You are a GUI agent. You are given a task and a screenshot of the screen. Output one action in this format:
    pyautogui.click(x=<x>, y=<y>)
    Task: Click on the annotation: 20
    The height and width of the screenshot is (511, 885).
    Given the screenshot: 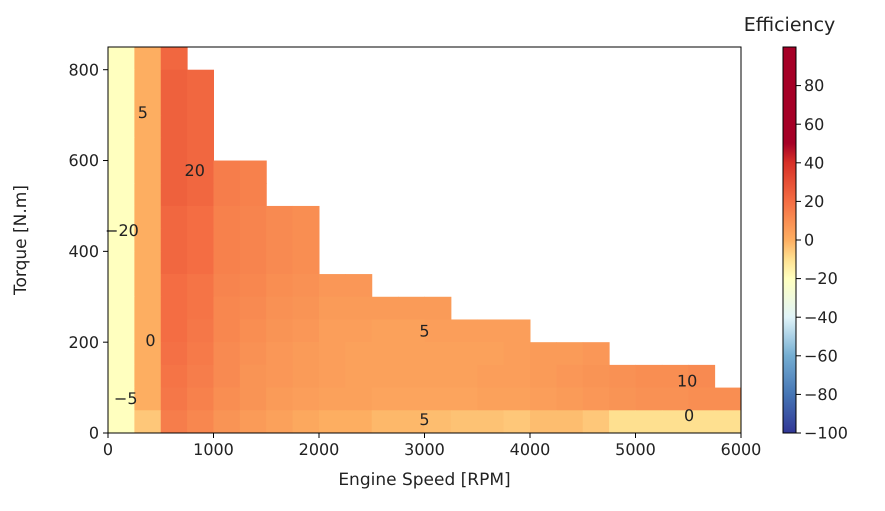 What is the action you would take?
    pyautogui.click(x=194, y=170)
    